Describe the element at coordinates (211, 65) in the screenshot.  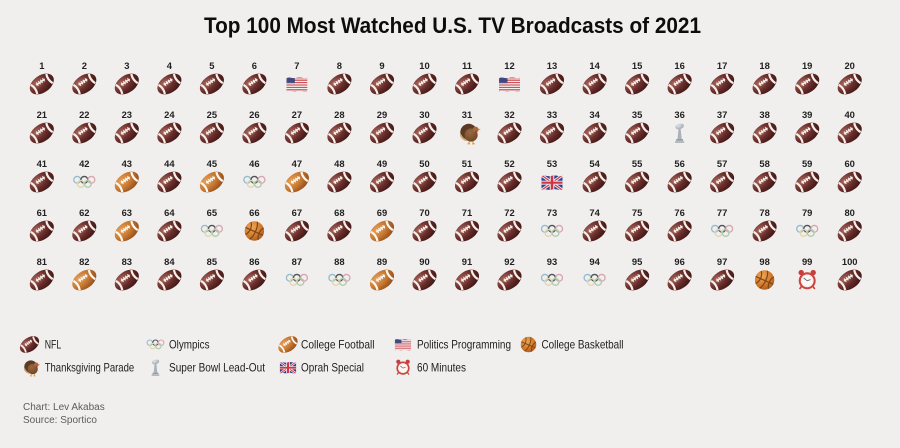
I see `svg-text: 5` at that location.